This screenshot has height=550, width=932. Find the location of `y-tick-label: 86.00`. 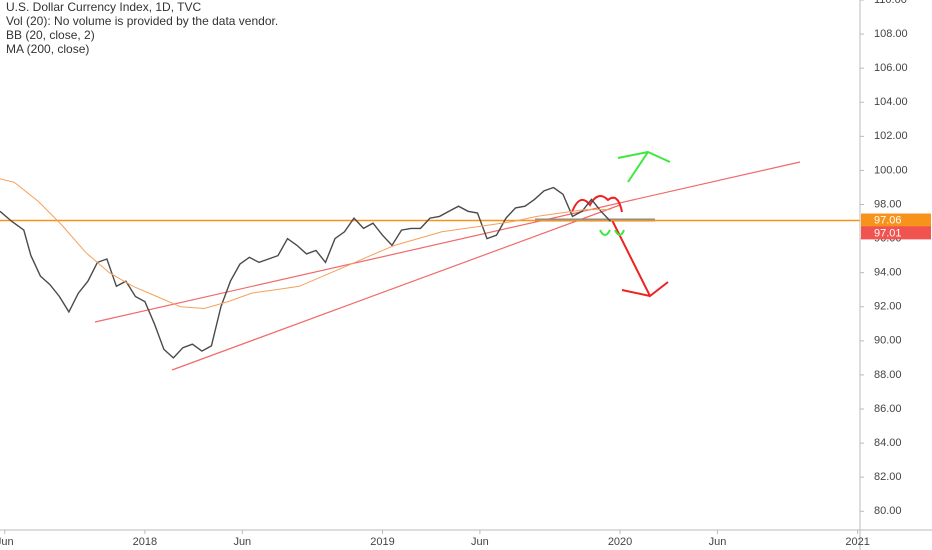

y-tick-label: 86.00 is located at coordinates (888, 409).